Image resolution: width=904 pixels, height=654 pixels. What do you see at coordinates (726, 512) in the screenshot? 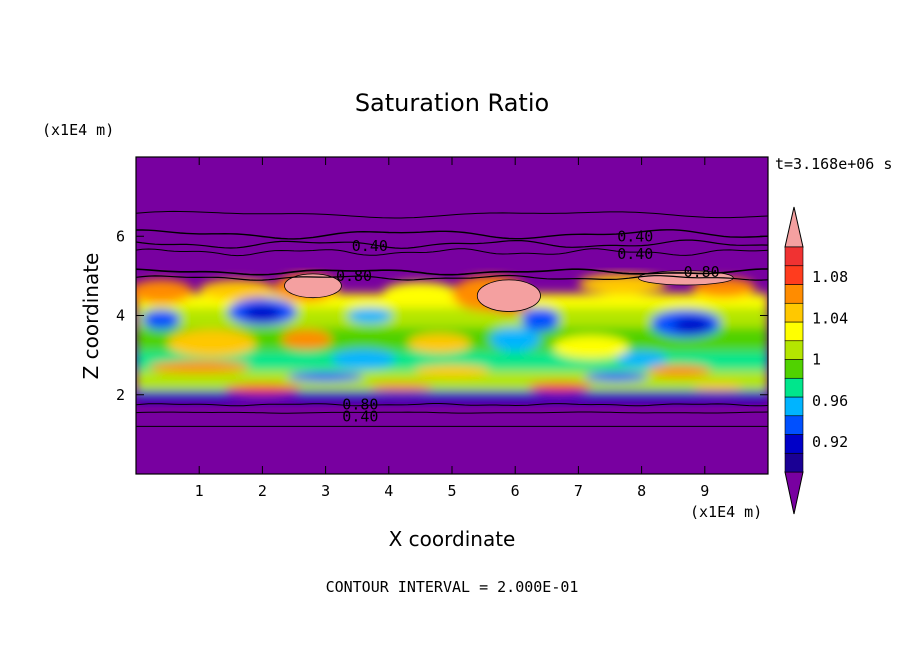
I see `x-unit-label: (x1E4 m)` at bounding box center [726, 512].